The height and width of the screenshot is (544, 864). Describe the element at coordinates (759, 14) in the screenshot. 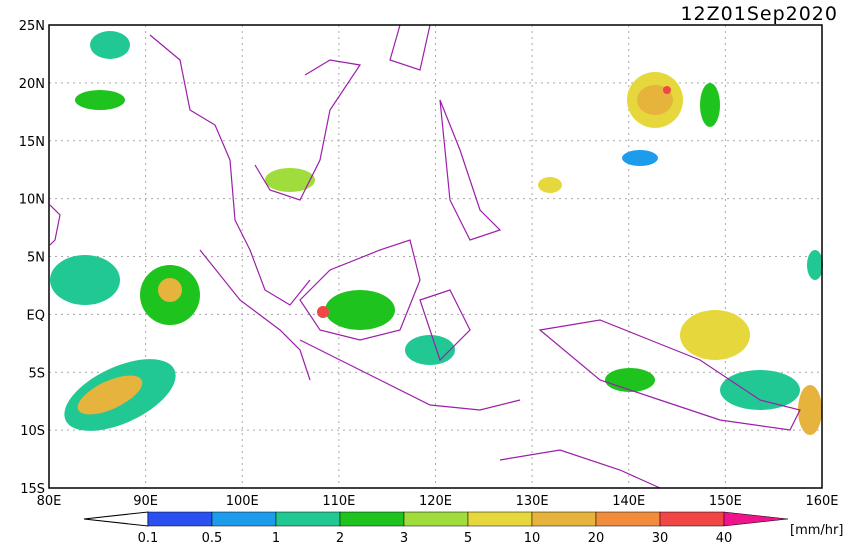

I see `map-title: 12Z01Sep2020` at that location.